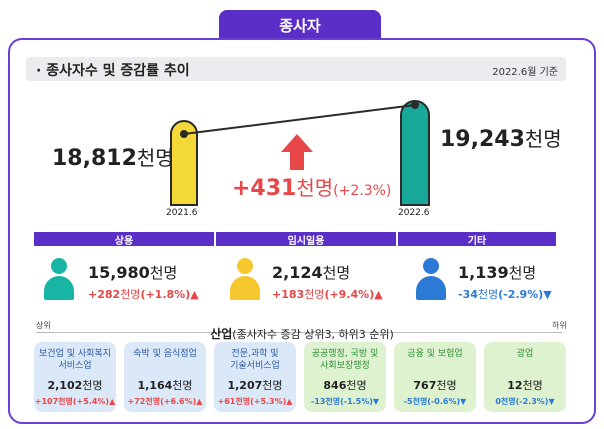 This screenshot has width=604, height=429. I want to click on person-icon-other, so click(431, 279).